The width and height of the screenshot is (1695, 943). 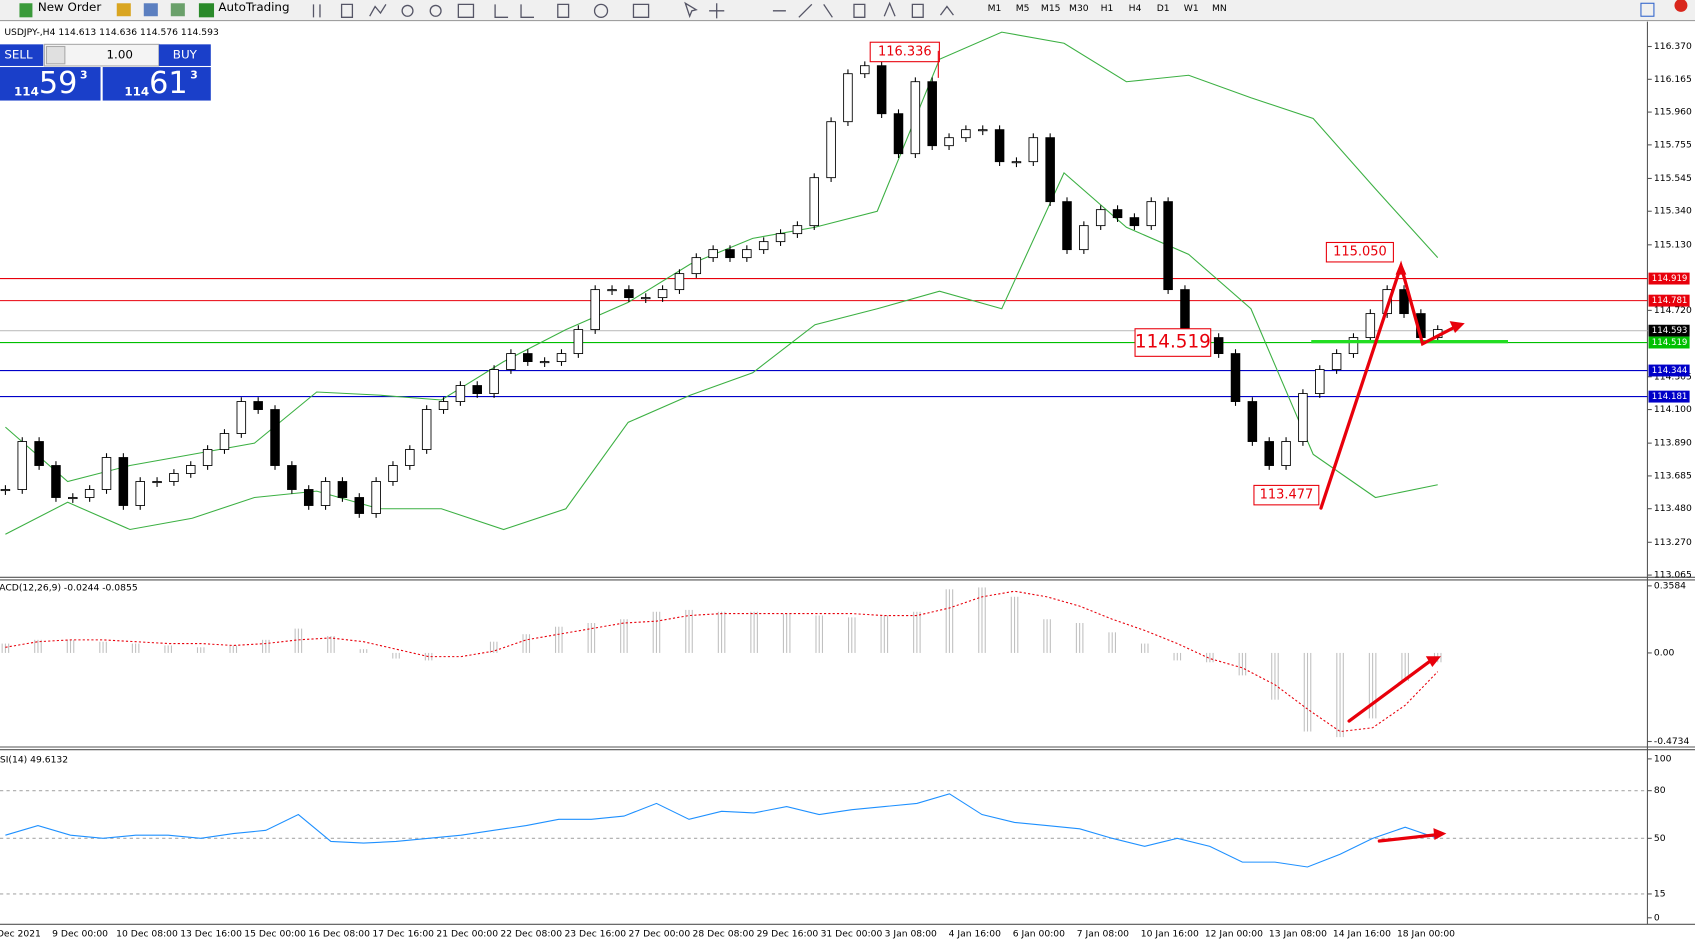 I want to click on timeframe-button: D1, so click(x=1163, y=8).